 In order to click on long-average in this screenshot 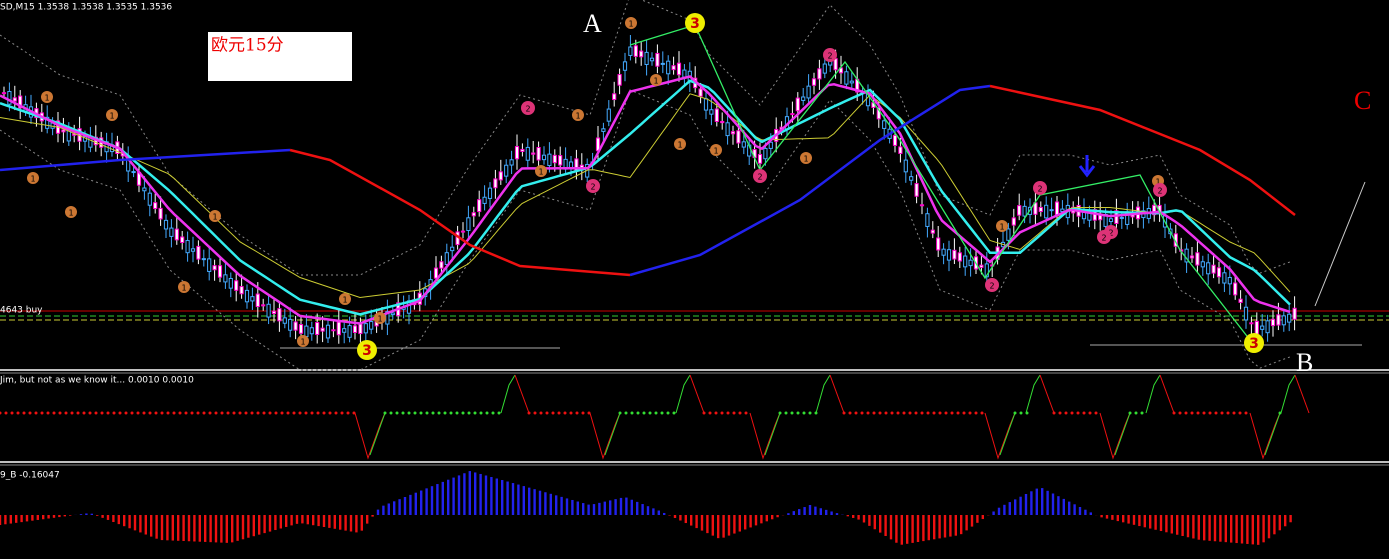, I will do `click(810, 180)`.